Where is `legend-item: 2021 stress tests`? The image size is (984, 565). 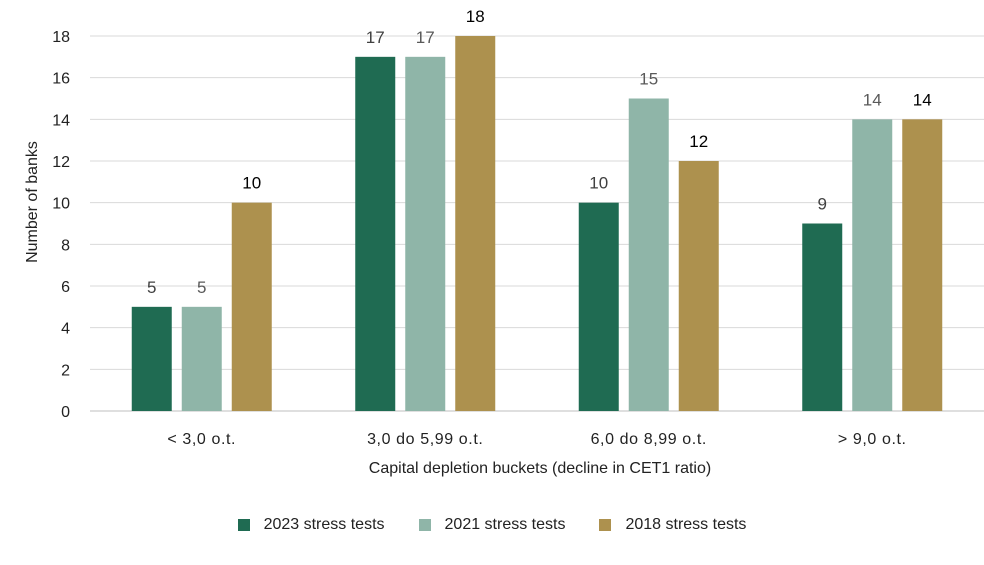
legend-item: 2021 stress tests is located at coordinates (492, 525).